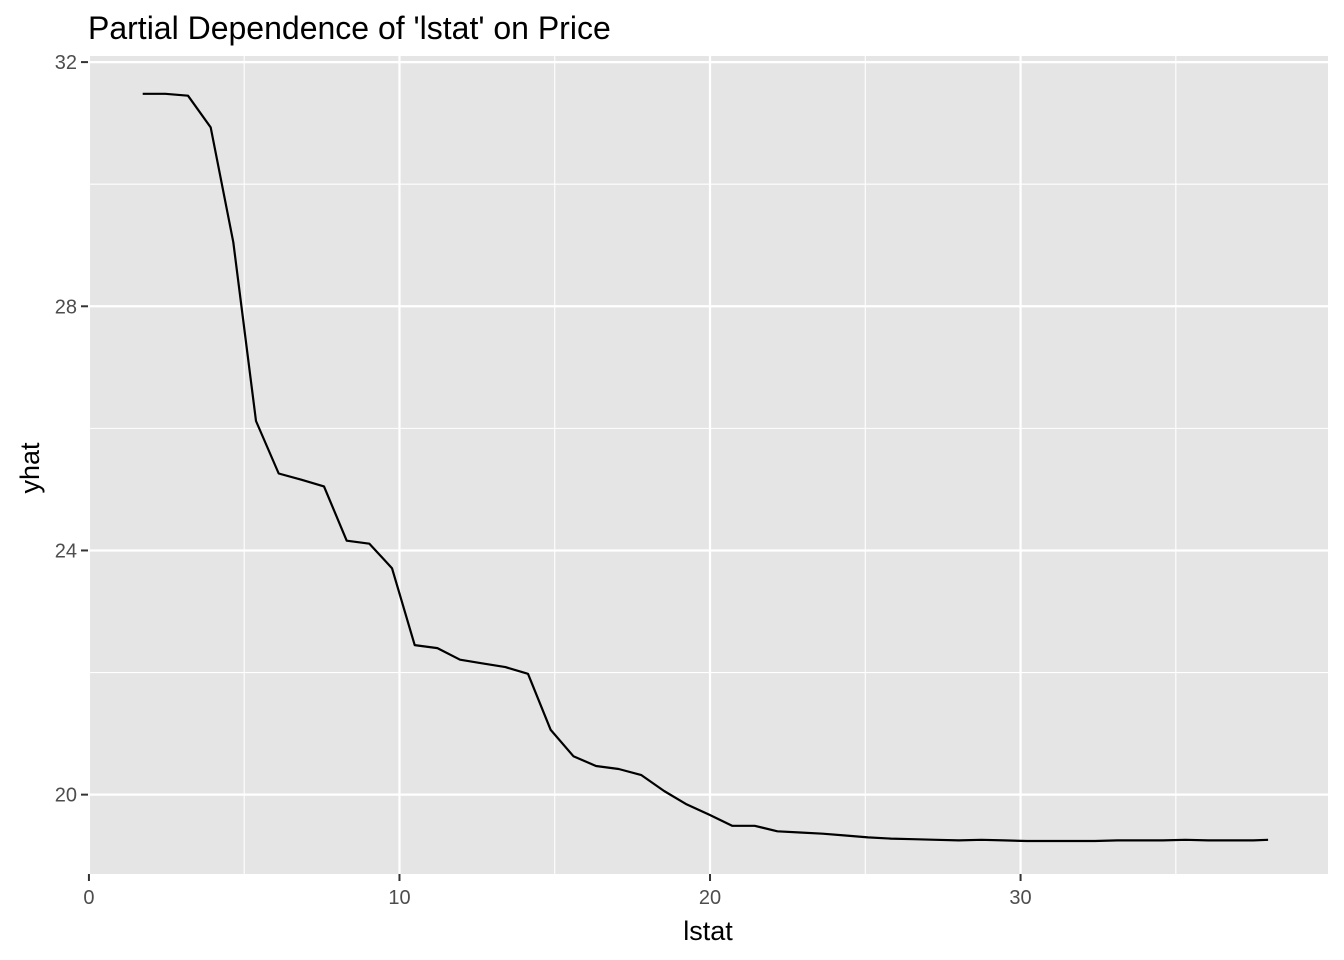 This screenshot has height=960, width=1344. What do you see at coordinates (88, 898) in the screenshot?
I see `x-tick-label: 0` at bounding box center [88, 898].